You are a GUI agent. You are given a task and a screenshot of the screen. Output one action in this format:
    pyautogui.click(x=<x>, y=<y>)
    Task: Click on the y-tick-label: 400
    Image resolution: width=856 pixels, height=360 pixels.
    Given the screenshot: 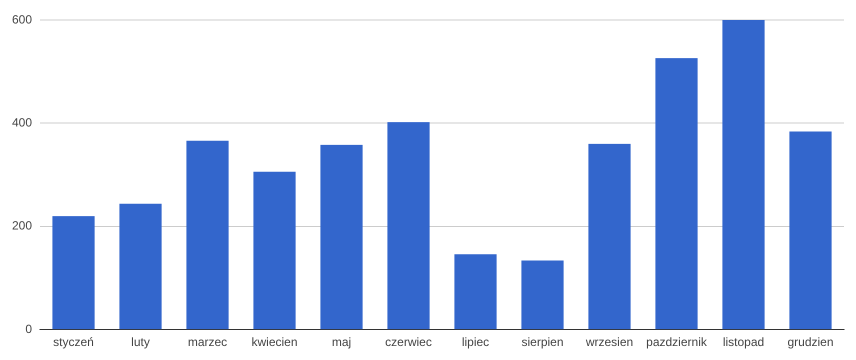 What is the action you would take?
    pyautogui.click(x=22, y=123)
    